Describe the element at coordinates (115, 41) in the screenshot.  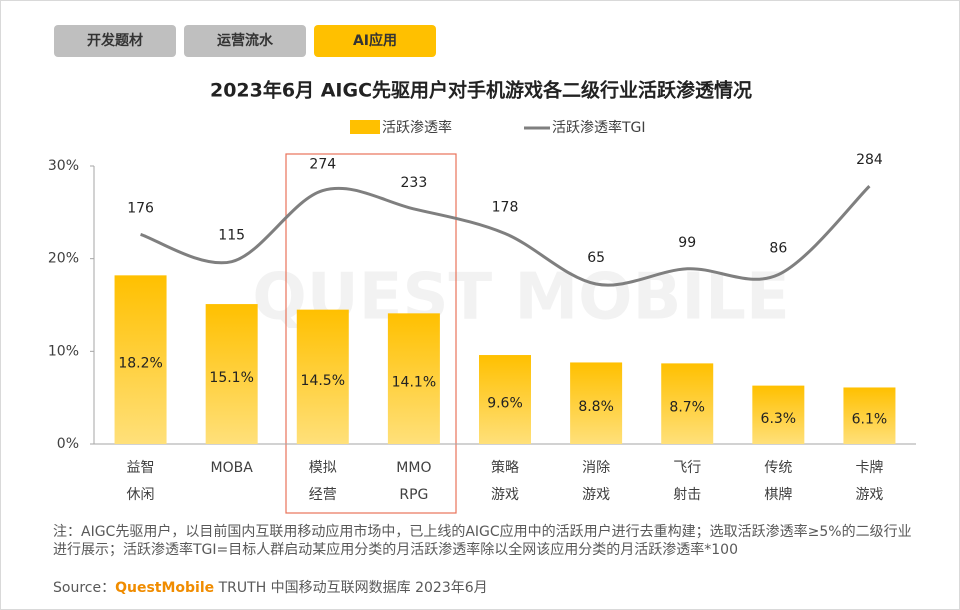
I see `tab: 开发题材` at that location.